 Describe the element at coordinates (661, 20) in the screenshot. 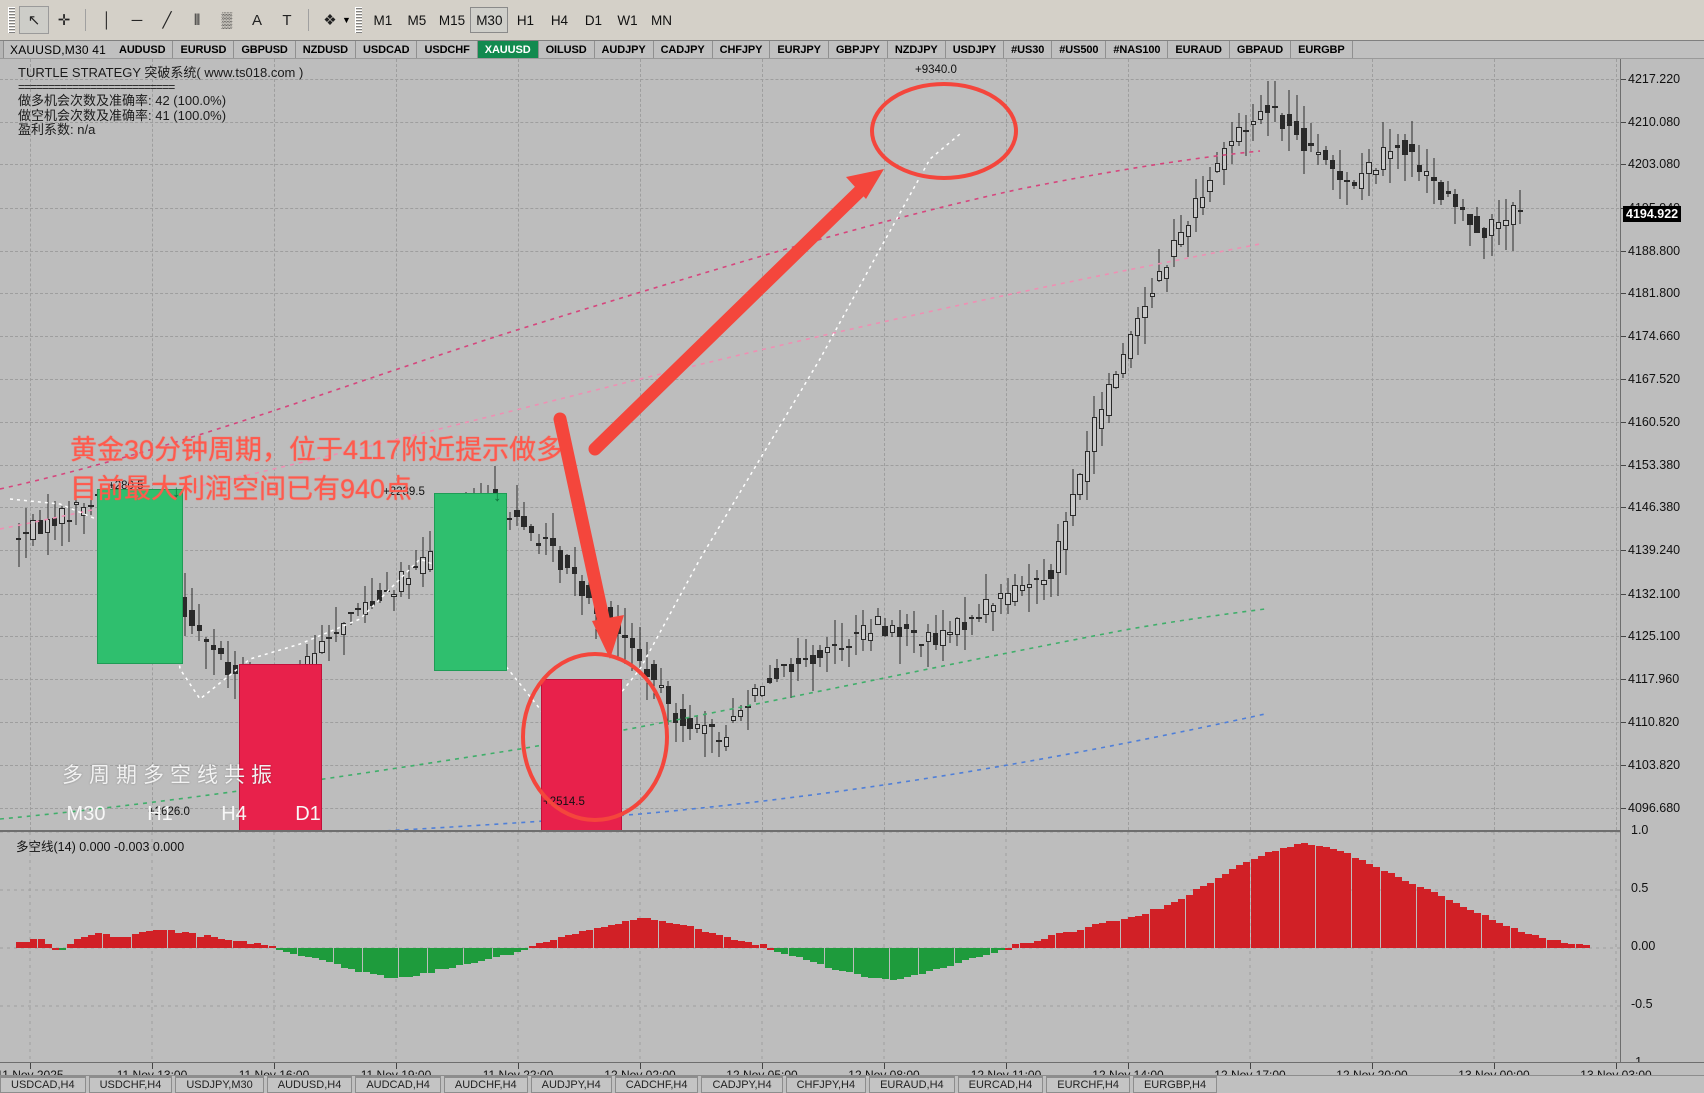

I see `timeframe-mn: MN` at that location.